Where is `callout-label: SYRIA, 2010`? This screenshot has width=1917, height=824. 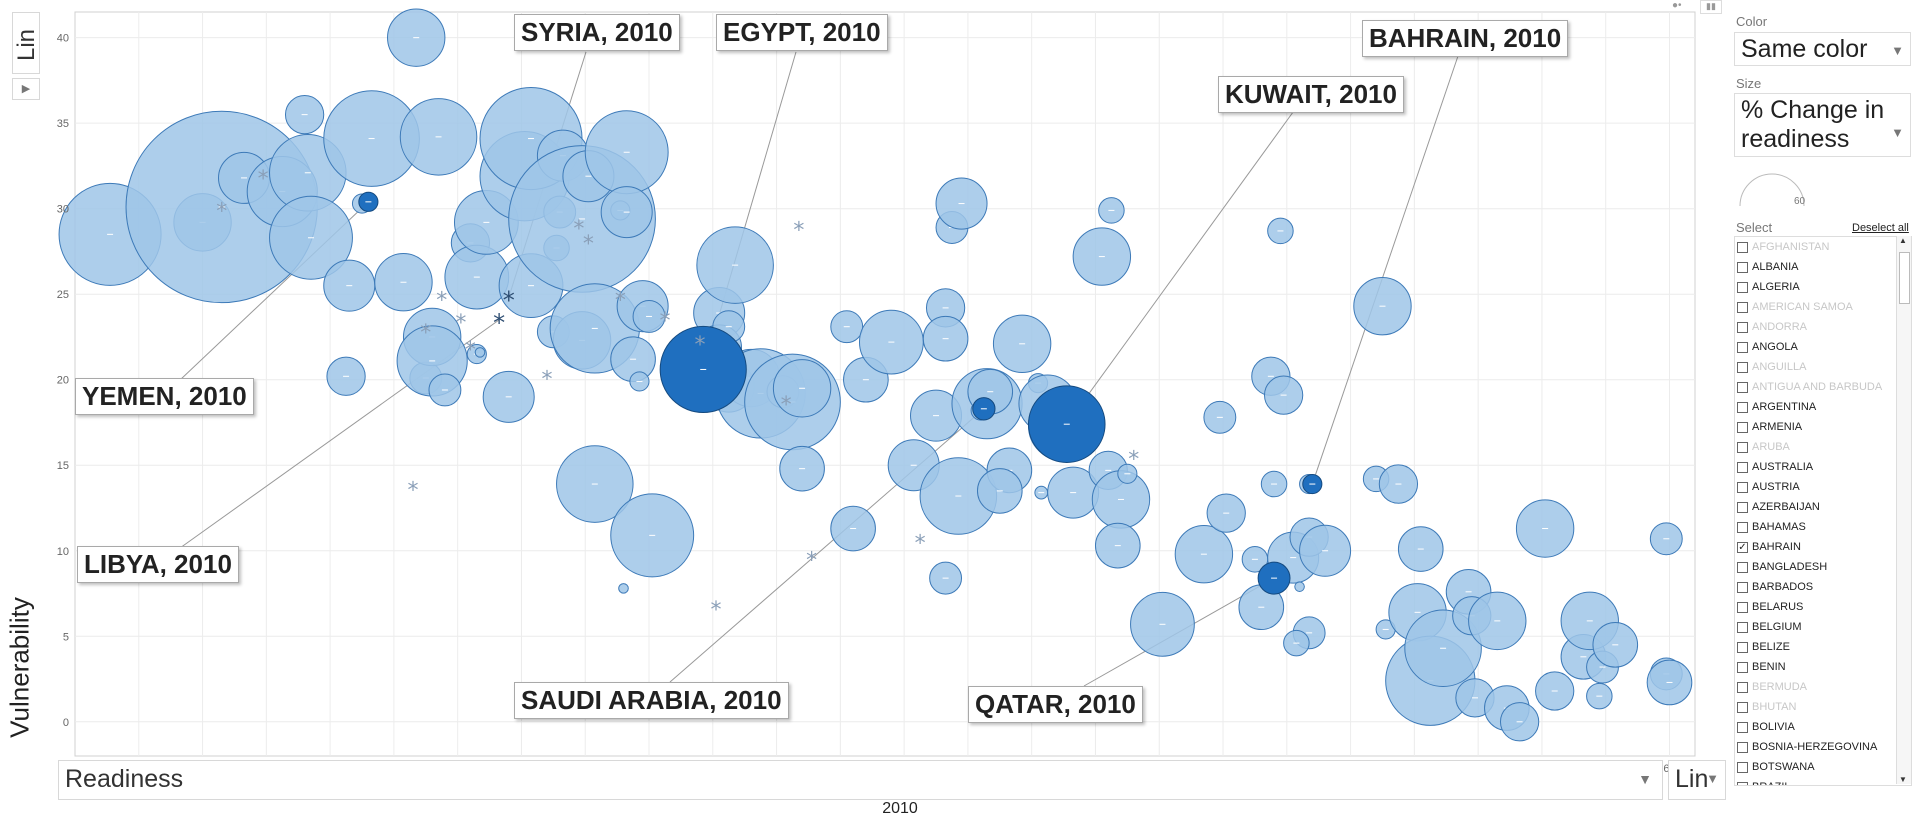 callout-label: SYRIA, 2010 is located at coordinates (597, 32).